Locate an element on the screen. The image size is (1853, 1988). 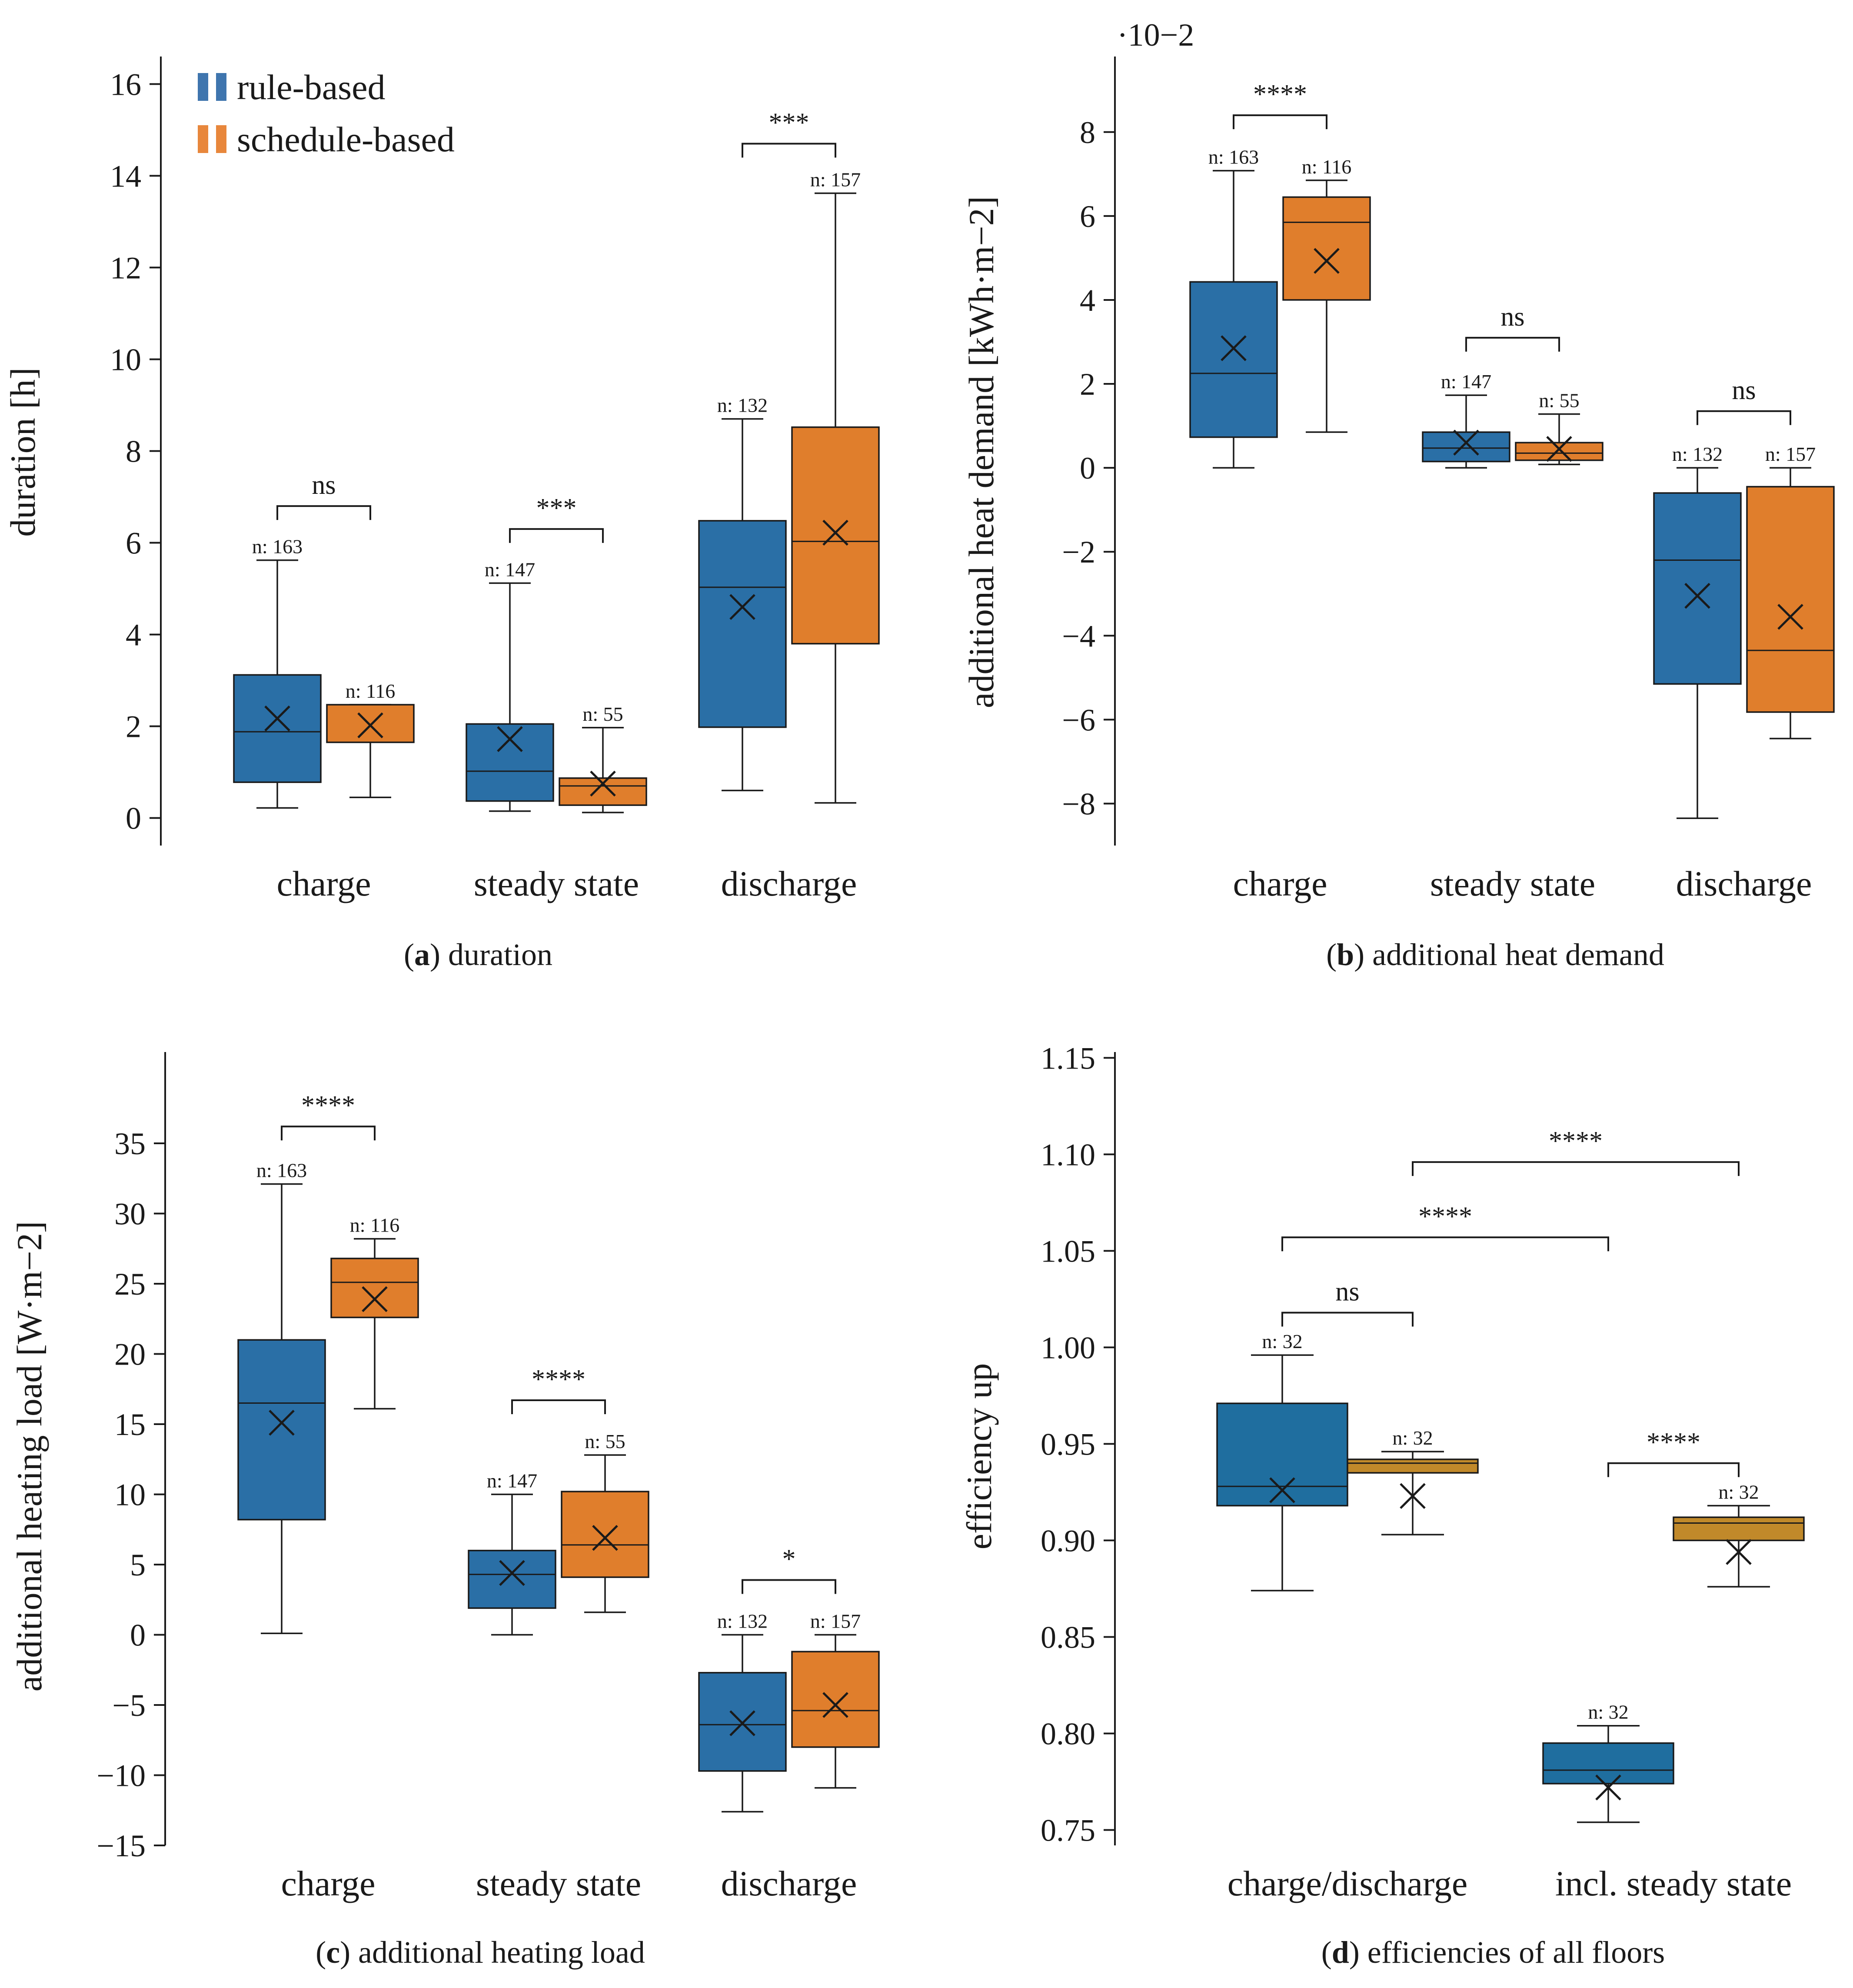
y-tick-label: 20 is located at coordinates (130, 1354).